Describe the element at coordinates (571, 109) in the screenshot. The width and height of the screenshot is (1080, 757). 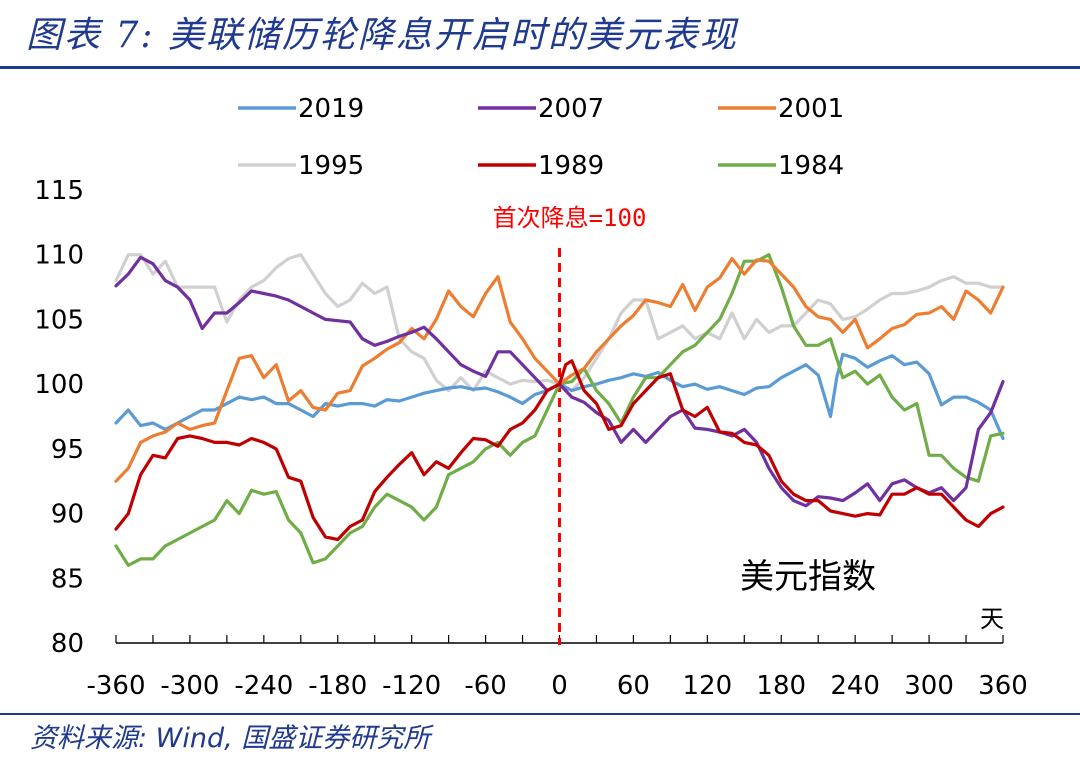
I see `legend-label-2007: 2007` at that location.